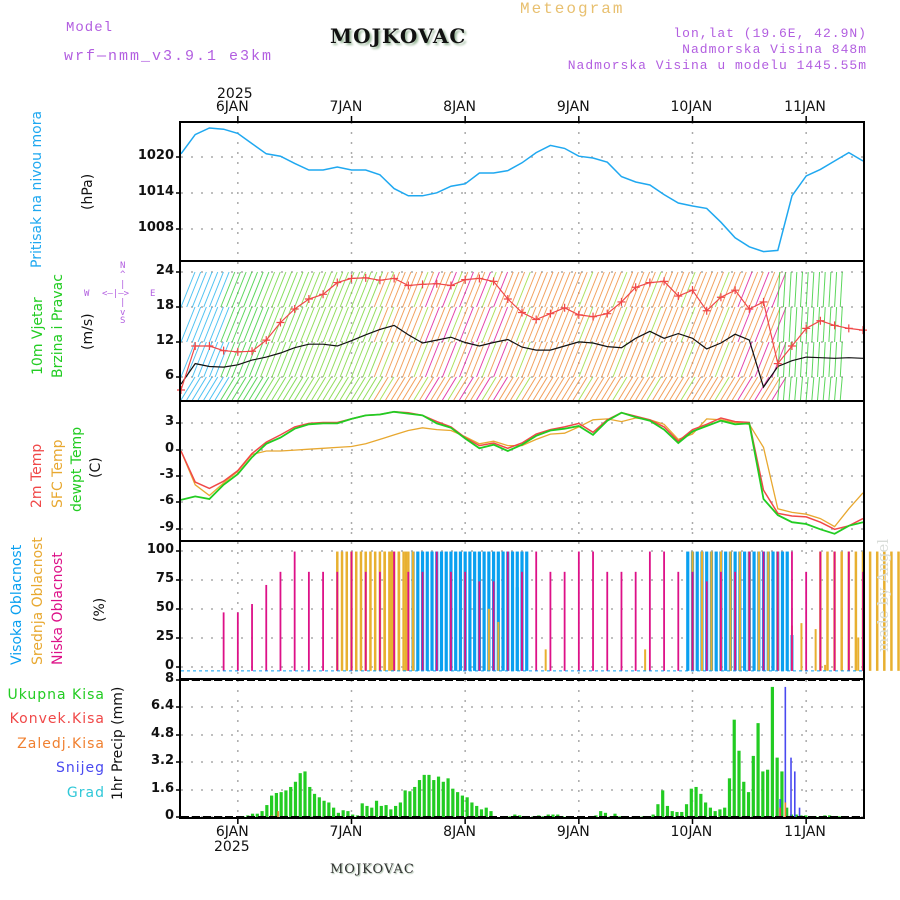  What do you see at coordinates (90, 28) in the screenshot?
I see `model-label: Model` at bounding box center [90, 28].